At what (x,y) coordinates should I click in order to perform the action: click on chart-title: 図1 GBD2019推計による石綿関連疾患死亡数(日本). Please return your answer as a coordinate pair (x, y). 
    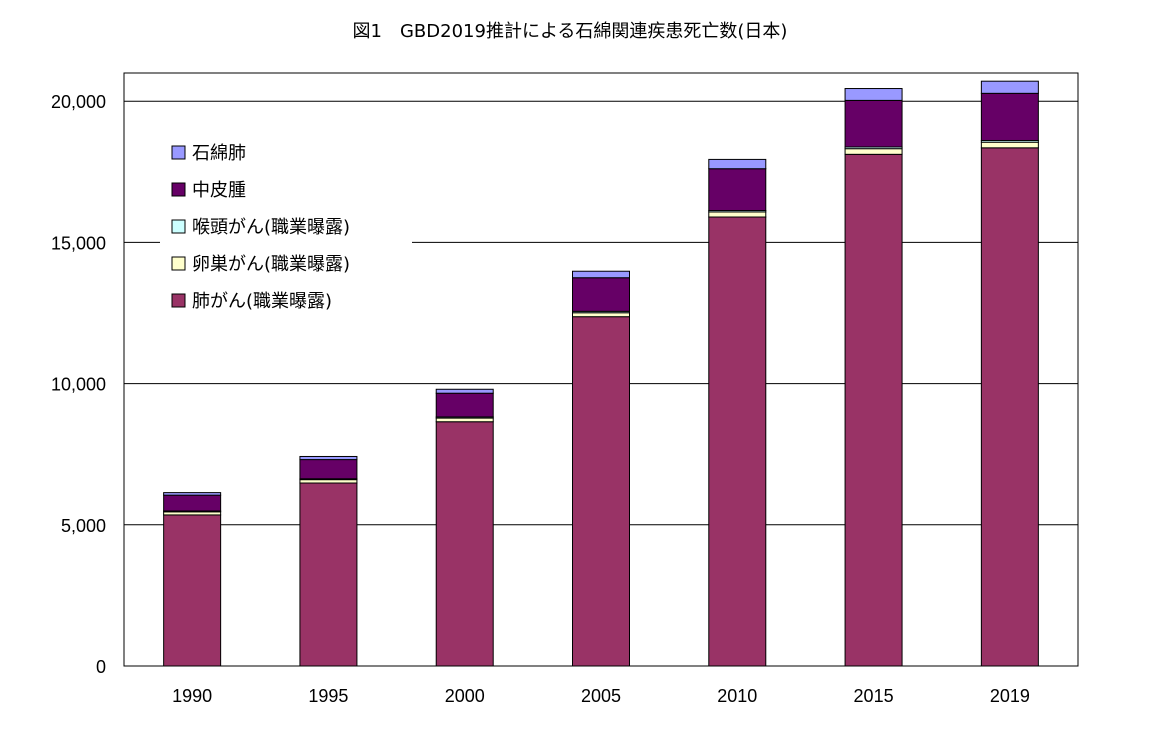
    Looking at the image, I should click on (570, 31).